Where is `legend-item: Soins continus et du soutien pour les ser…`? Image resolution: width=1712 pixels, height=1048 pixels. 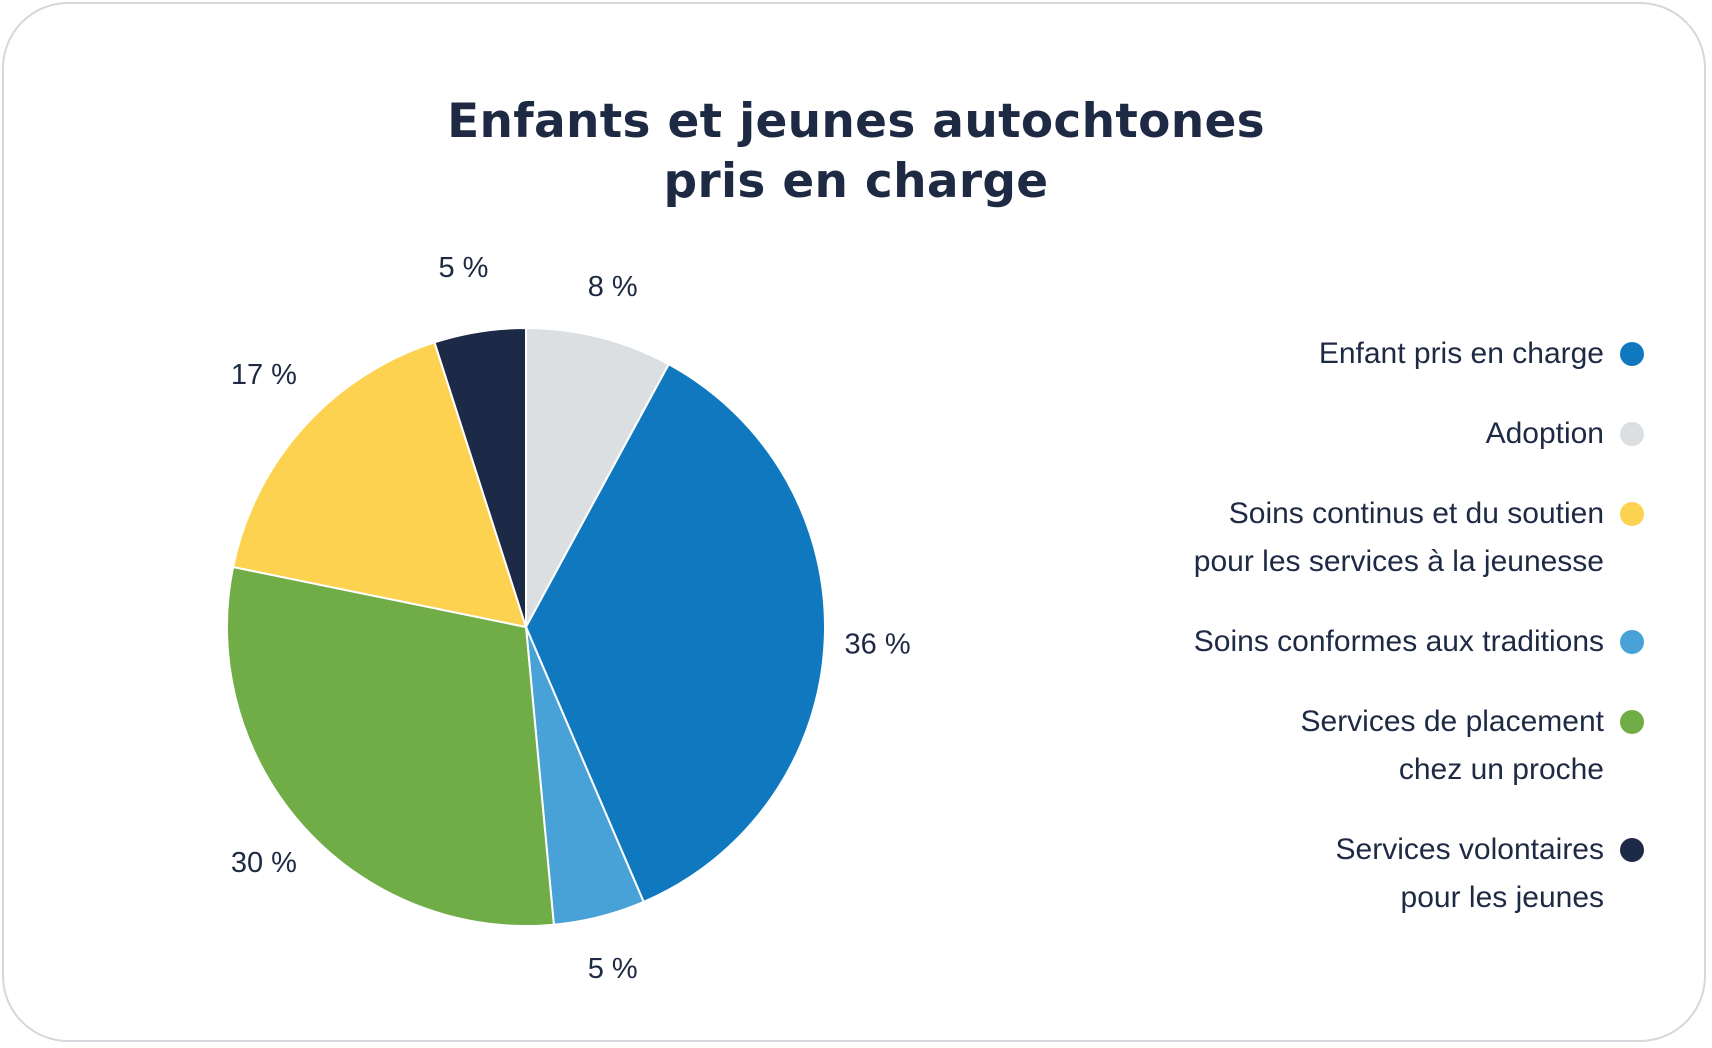
legend-item: Soins continus et du soutien pour les ser… is located at coordinates (1419, 538).